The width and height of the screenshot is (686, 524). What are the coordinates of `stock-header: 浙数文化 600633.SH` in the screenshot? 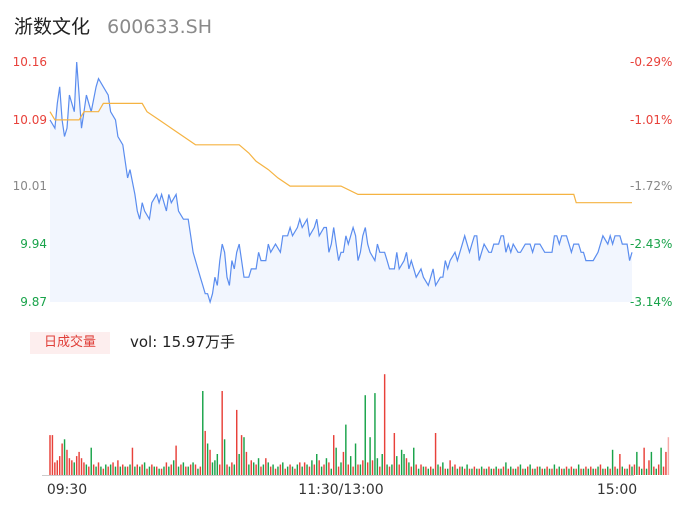 It's located at (113, 26).